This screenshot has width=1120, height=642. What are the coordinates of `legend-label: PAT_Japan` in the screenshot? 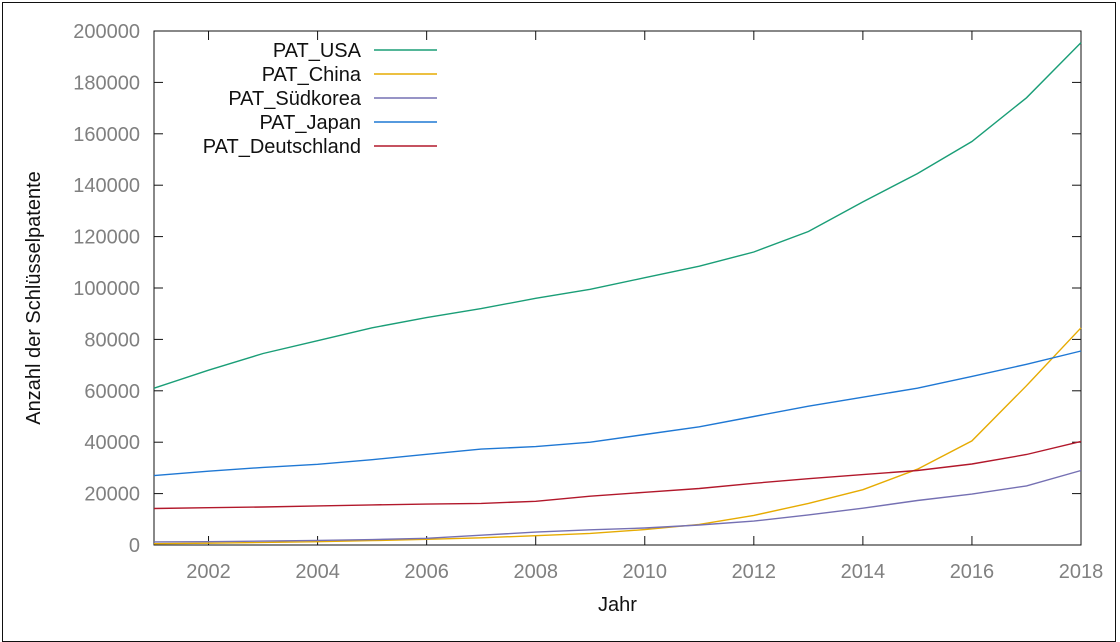 It's located at (310, 123).